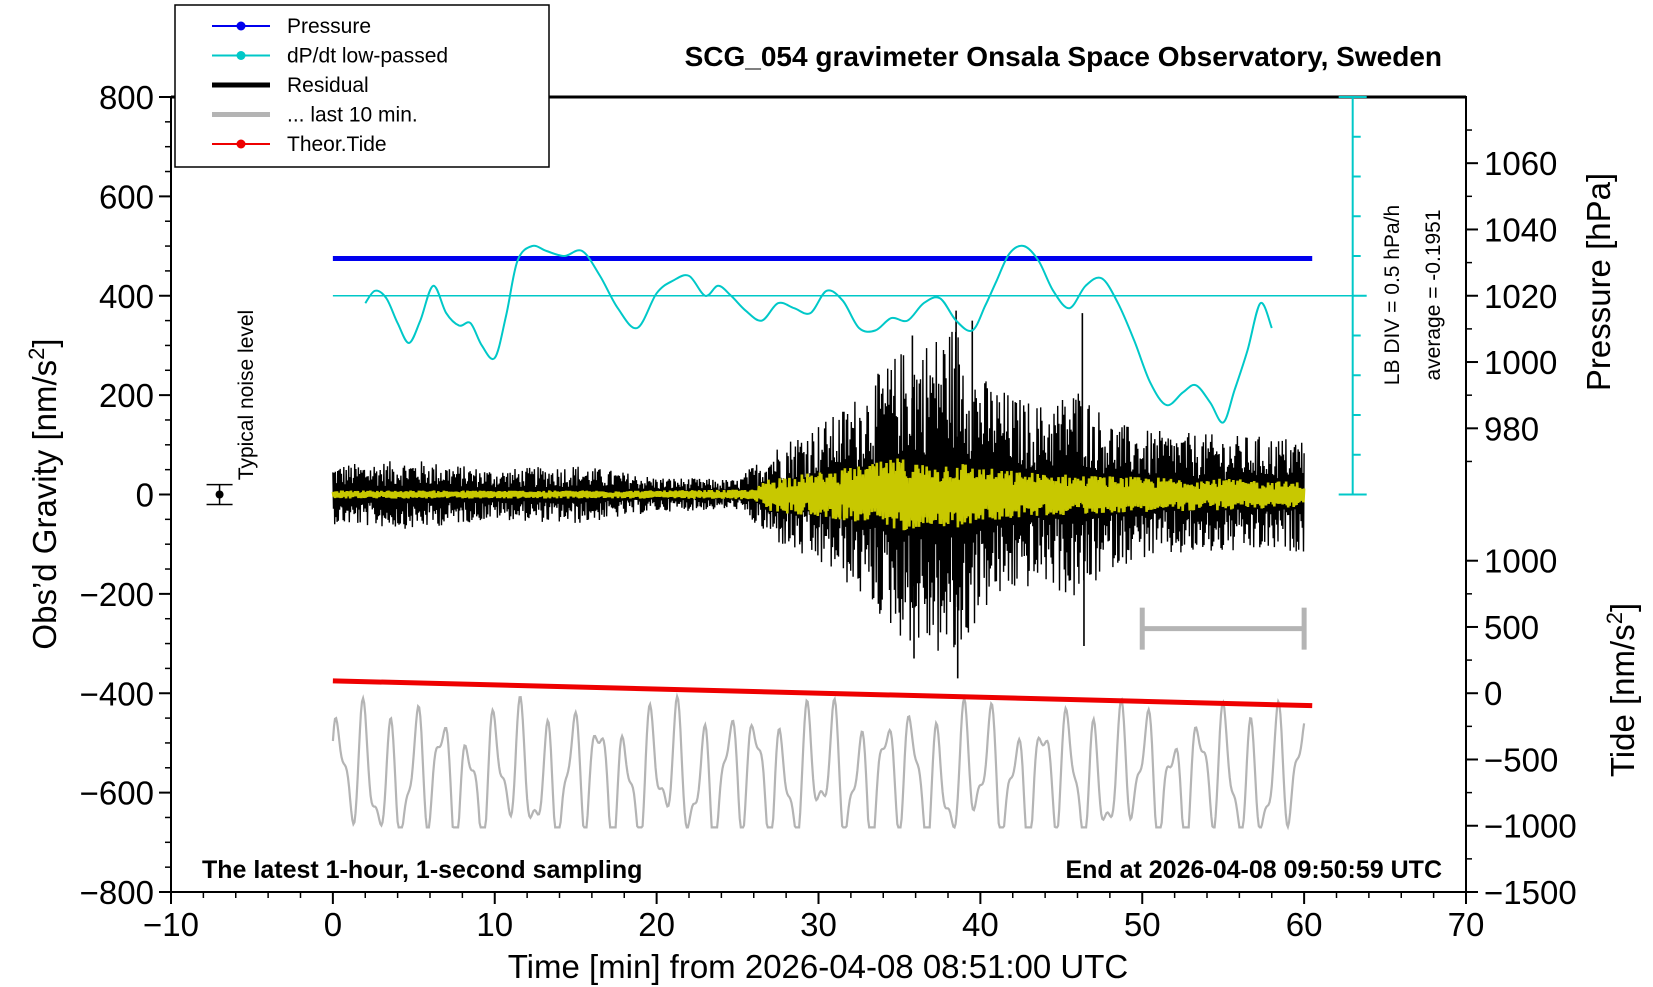 The width and height of the screenshot is (1653, 987). Describe the element at coordinates (117, 793) in the screenshot. I see `y-tick-label: −600` at that location.